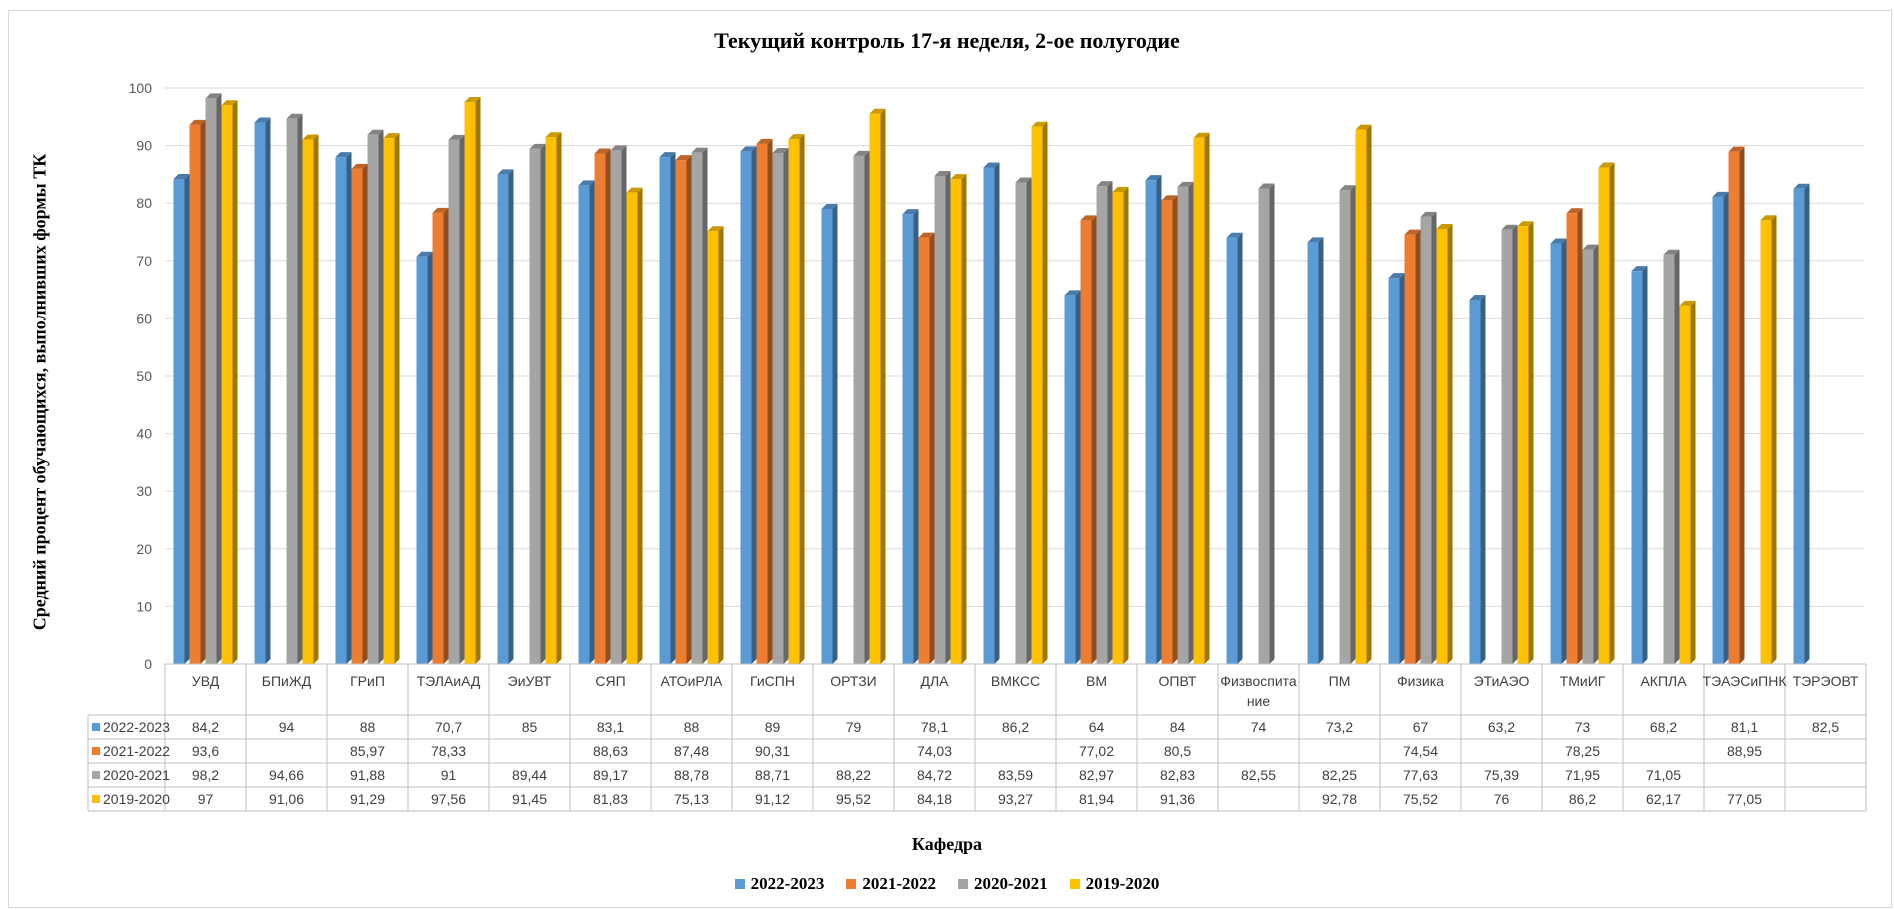  I want to click on legend-swatch, so click(963, 884).